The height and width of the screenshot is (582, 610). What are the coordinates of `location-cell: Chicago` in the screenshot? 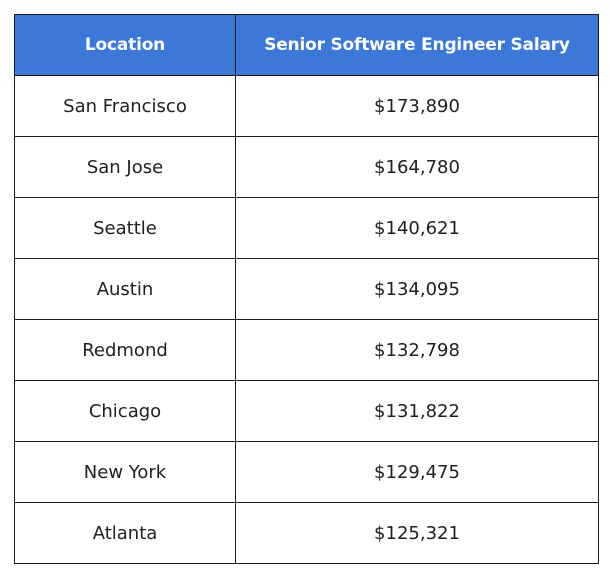 It's located at (125, 411).